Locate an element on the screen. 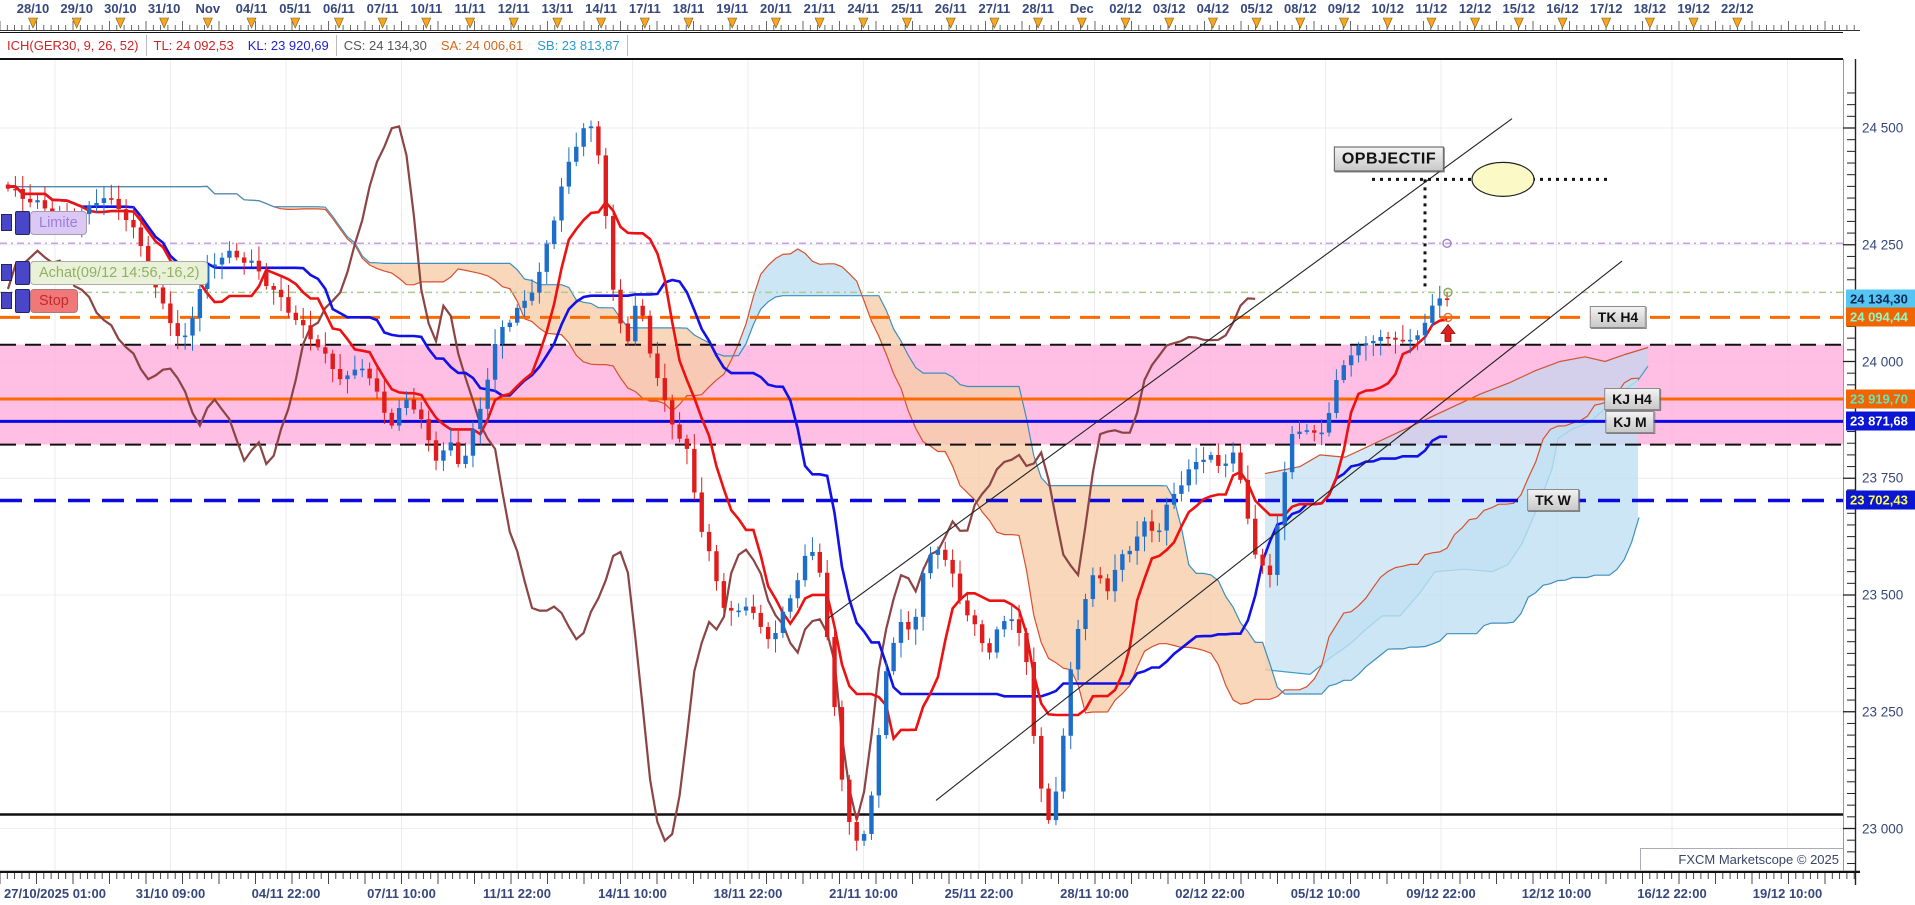 This screenshot has height=905, width=1915. date-label: 27/11 is located at coordinates (994, 8).